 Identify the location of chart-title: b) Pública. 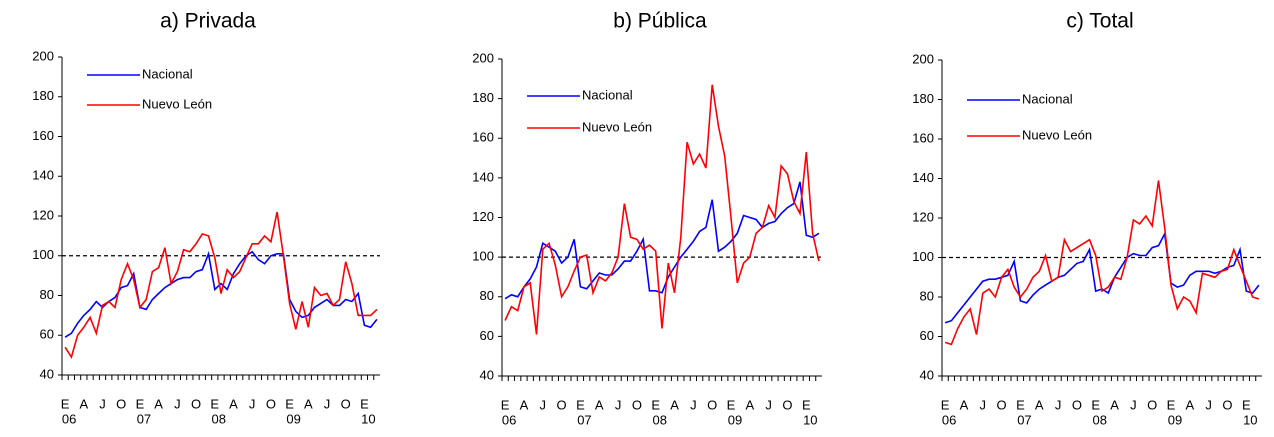
(660, 21).